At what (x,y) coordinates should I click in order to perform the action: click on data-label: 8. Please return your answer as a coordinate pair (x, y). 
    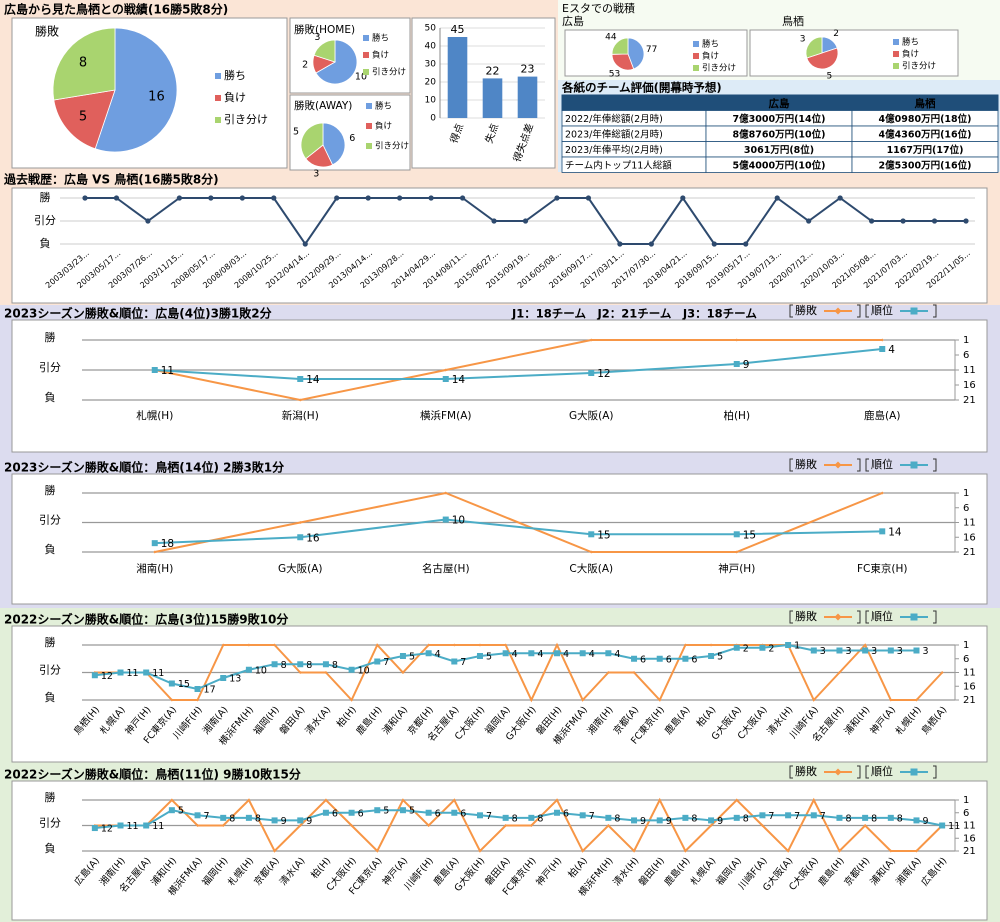
    Looking at the image, I should click on (309, 665).